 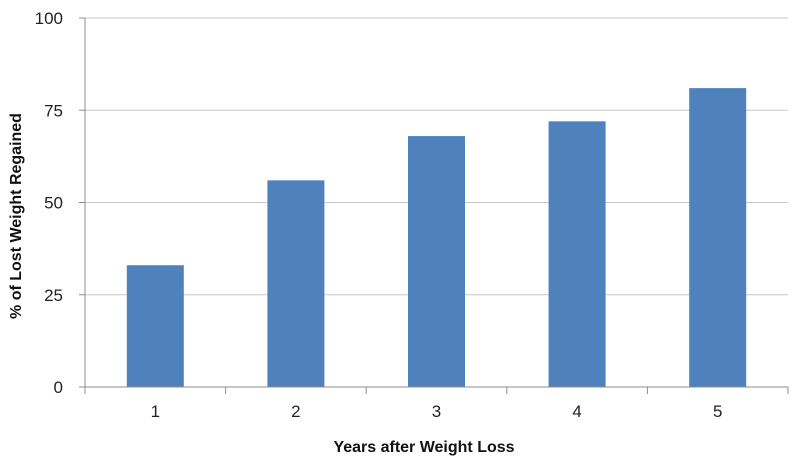 I want to click on y-axis-title: % of Lost Weight Regained, so click(x=16, y=216).